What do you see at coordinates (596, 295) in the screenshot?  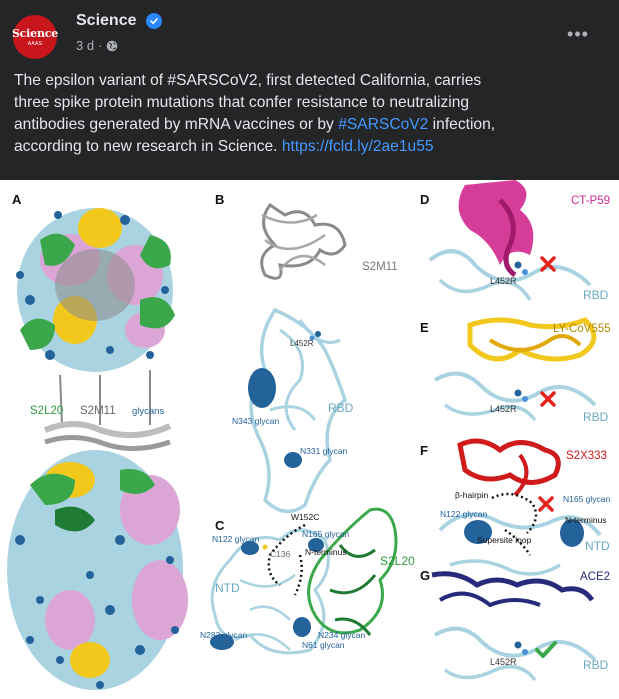 I see `panel-d-label-rbd: RBD` at bounding box center [596, 295].